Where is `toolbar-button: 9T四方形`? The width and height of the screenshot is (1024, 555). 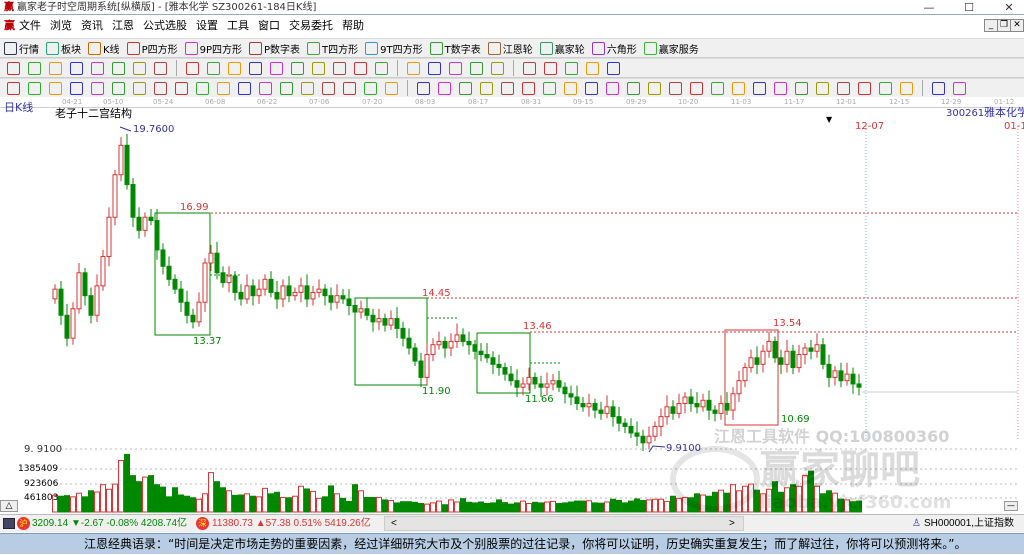 toolbar-button: 9T四方形 is located at coordinates (394, 48).